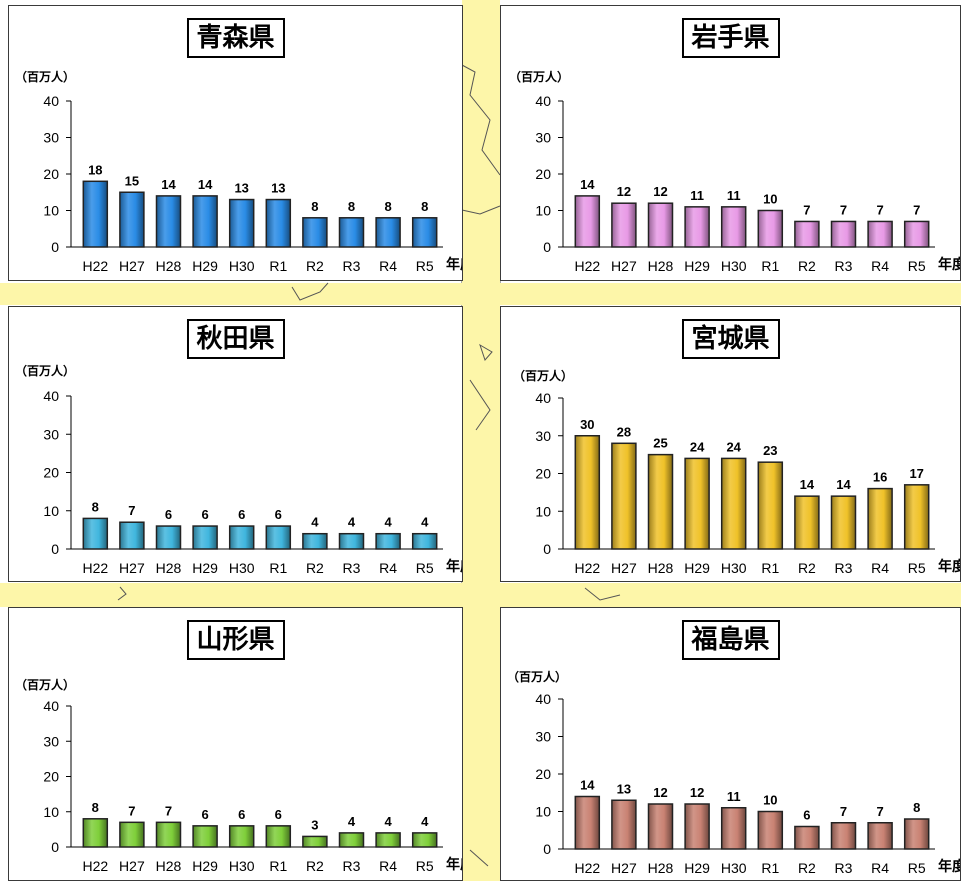  I want to click on value-label: 13, so click(624, 788).